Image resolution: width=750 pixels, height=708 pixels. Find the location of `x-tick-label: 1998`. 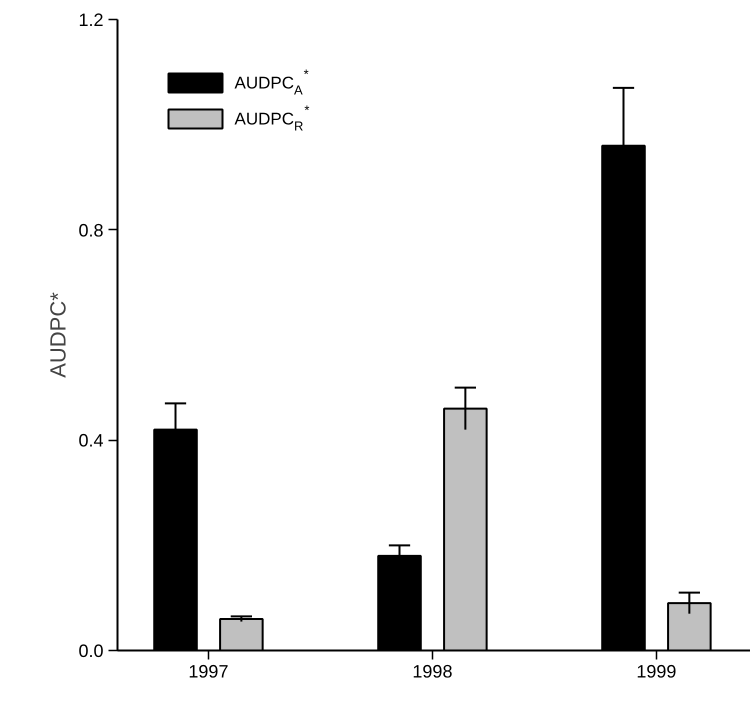

x-tick-label: 1998 is located at coordinates (432, 672).